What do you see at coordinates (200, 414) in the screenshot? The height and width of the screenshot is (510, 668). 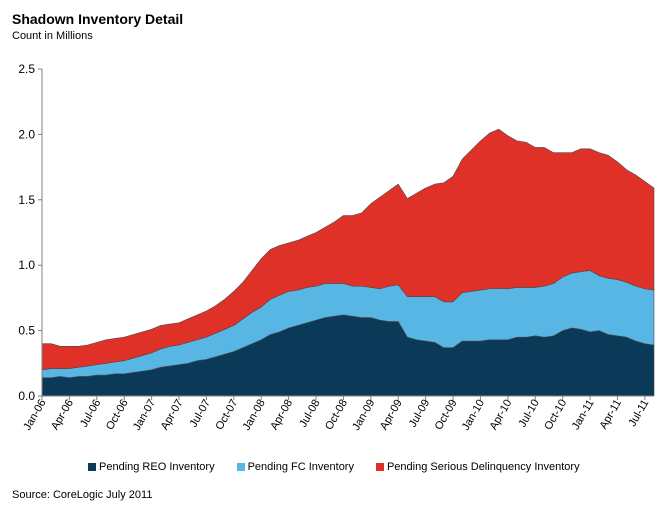 I see `x-tick-label: Jul-07` at bounding box center [200, 414].